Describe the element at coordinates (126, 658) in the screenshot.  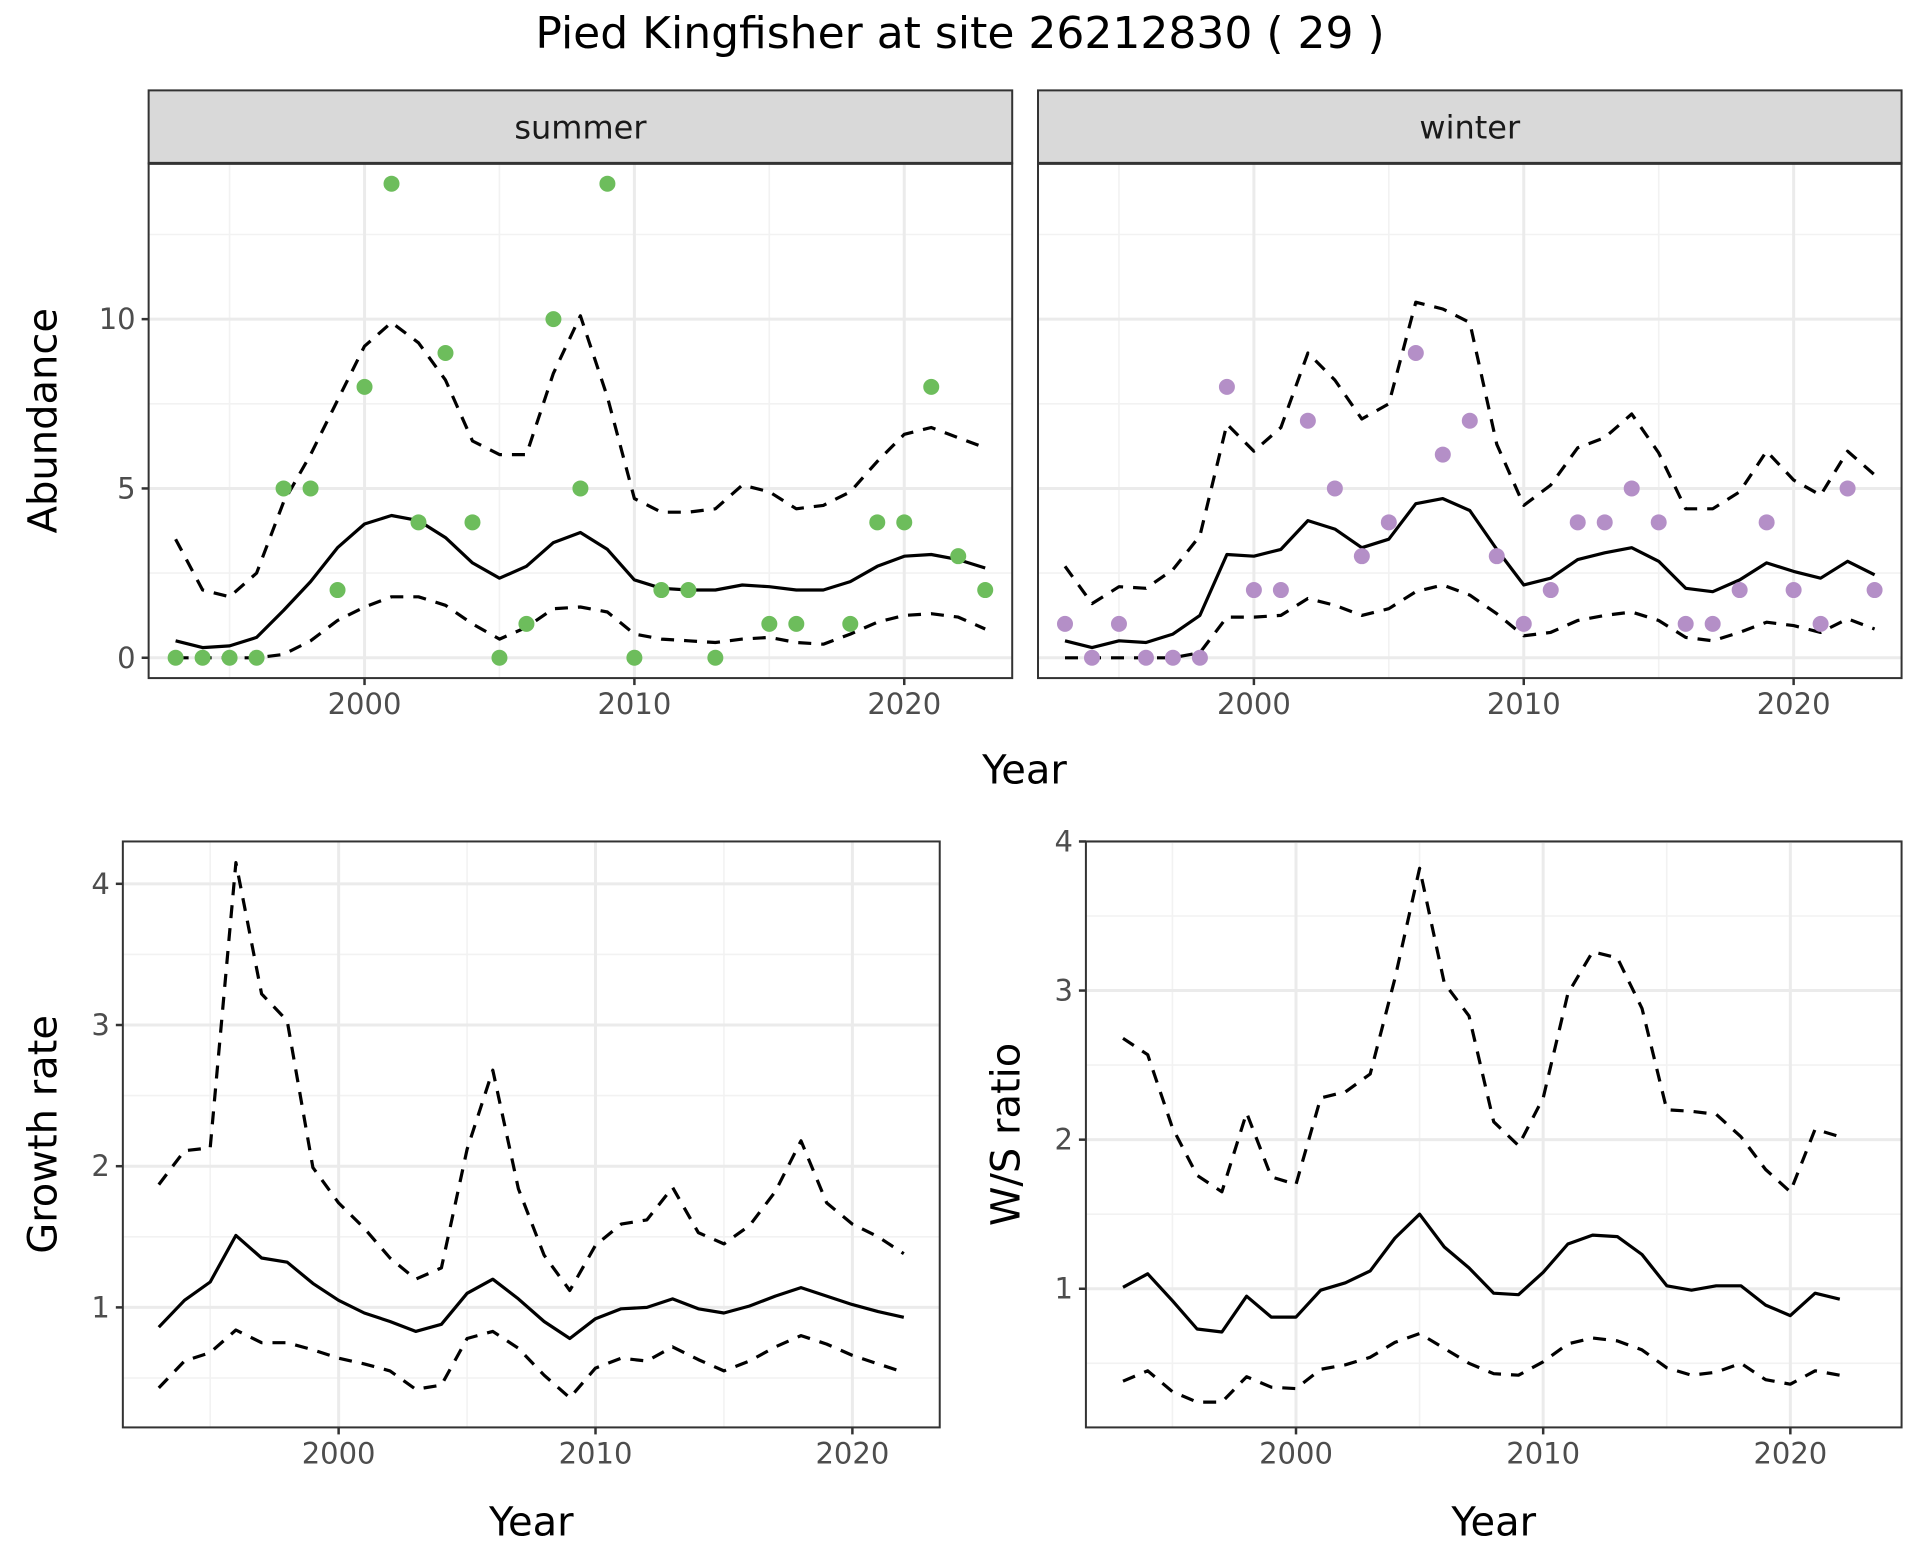
I see `y-tick-label: 0` at that location.